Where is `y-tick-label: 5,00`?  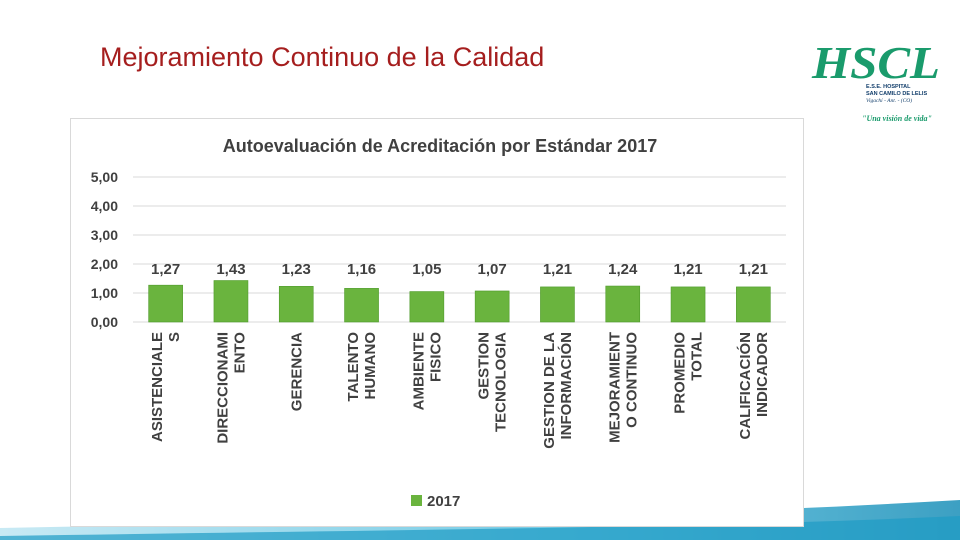
y-tick-label: 5,00 is located at coordinates (104, 177).